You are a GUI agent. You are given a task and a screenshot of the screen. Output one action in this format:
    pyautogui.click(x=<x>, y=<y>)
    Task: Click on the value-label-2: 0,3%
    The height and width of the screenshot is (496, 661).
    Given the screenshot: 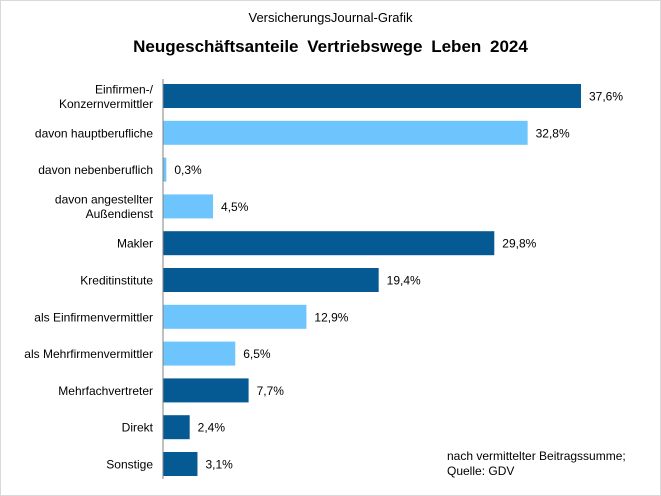 What is the action you would take?
    pyautogui.click(x=188, y=170)
    